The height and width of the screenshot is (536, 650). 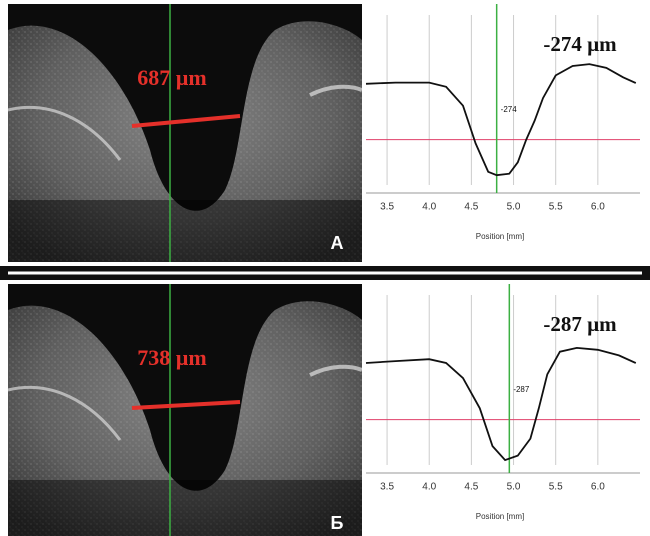 What do you see at coordinates (580, 44) in the screenshot?
I see `chart-title: -274 µm` at bounding box center [580, 44].